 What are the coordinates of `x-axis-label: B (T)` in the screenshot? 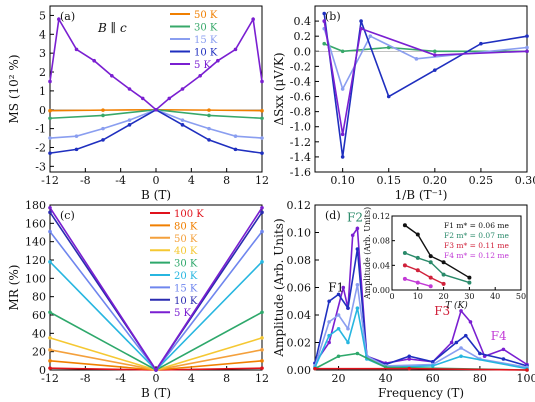 It's located at (156, 393).